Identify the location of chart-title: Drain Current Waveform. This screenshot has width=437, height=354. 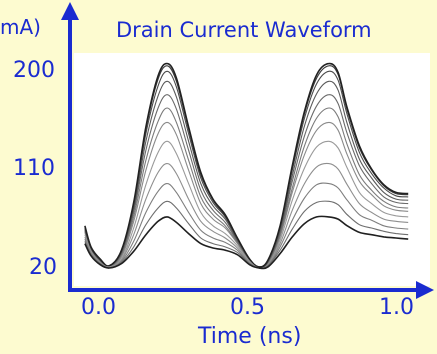
(244, 30).